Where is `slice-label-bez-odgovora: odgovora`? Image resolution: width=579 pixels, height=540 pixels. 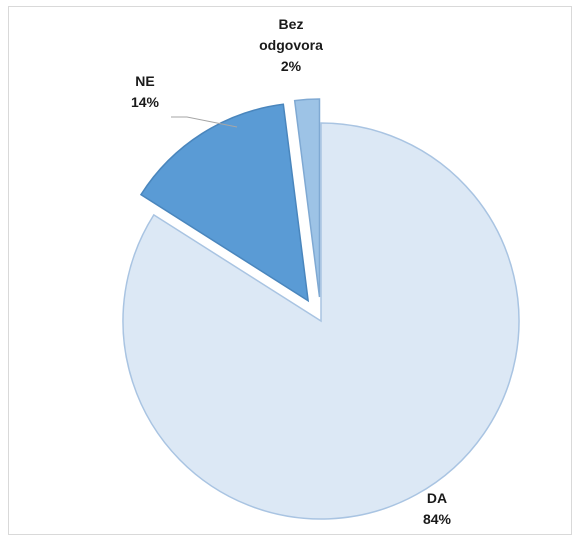 slice-label-bez-odgovora: odgovora is located at coordinates (291, 45).